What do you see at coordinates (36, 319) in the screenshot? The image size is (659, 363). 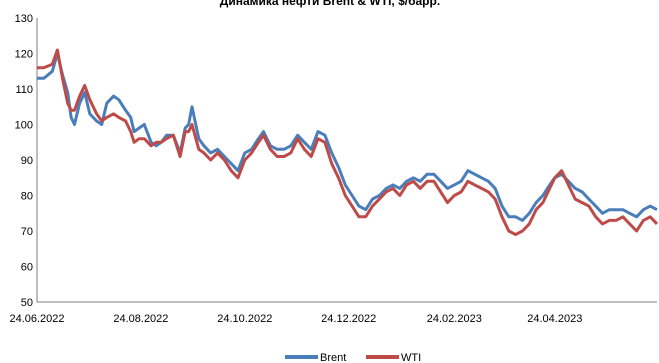 I see `x-tick-label: 24.06.2022` at bounding box center [36, 319].